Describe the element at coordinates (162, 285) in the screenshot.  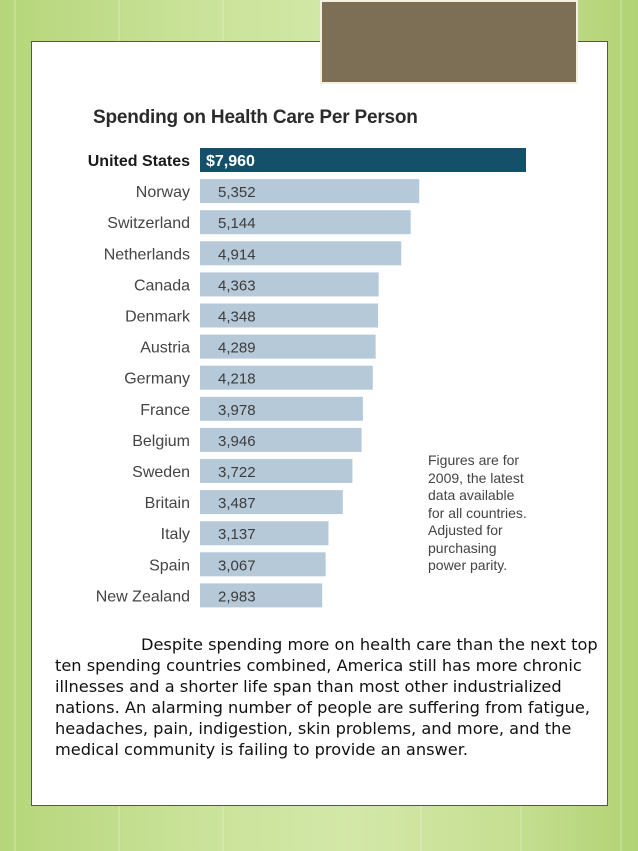
I see `category-label: Canada` at that location.